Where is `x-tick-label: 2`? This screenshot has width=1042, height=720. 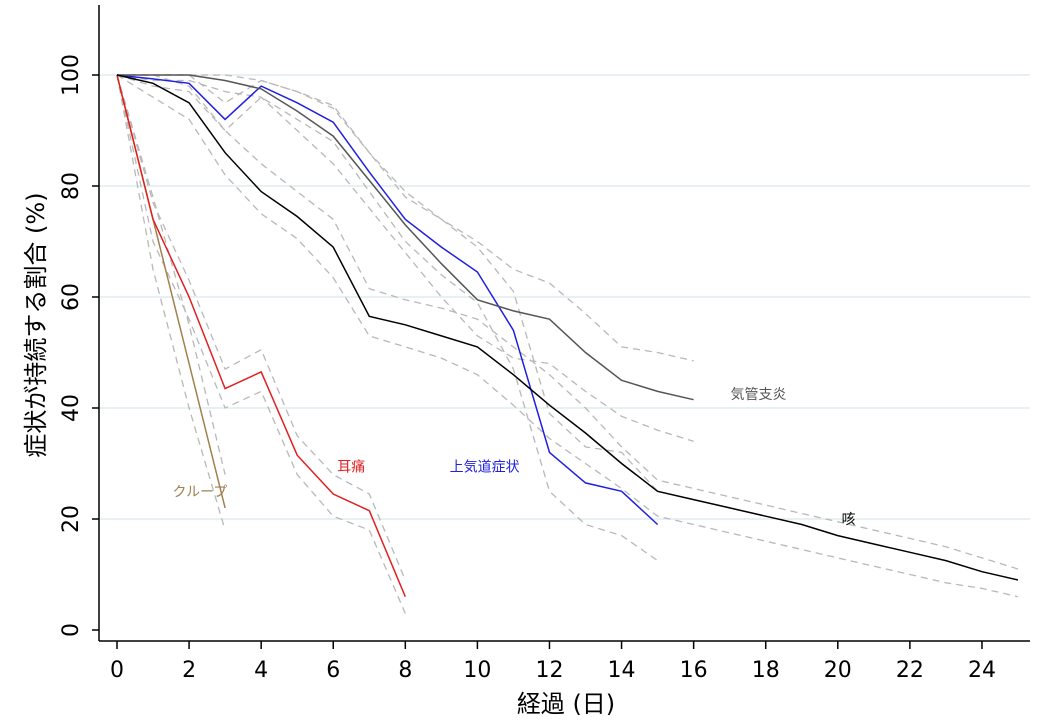 x-tick-label: 2 is located at coordinates (189, 670).